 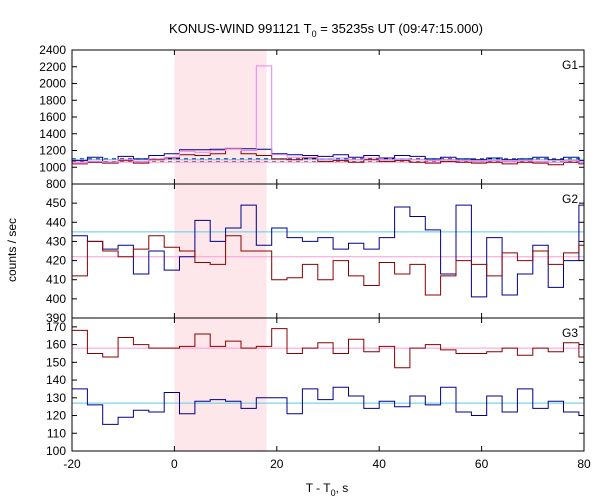 I want to click on x-tick-label: 20, so click(x=277, y=464).